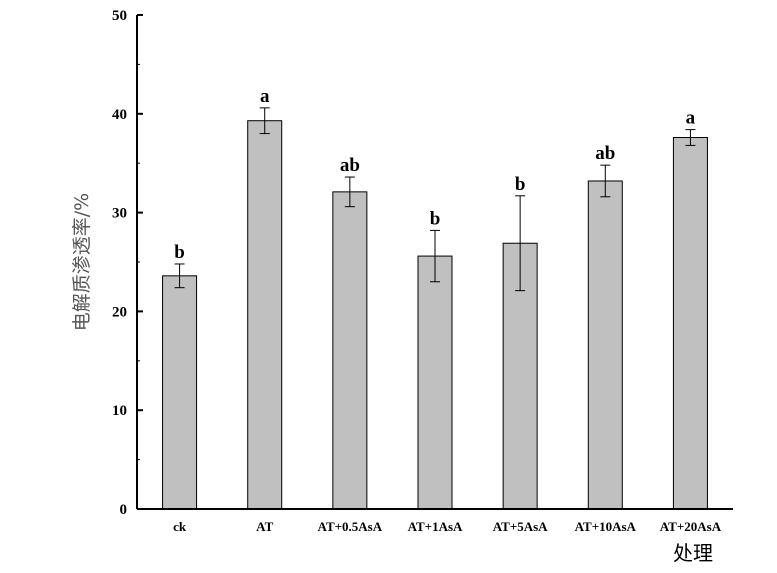 The height and width of the screenshot is (573, 777). Describe the element at coordinates (180, 526) in the screenshot. I see `x-tick-label-1: ck` at that location.